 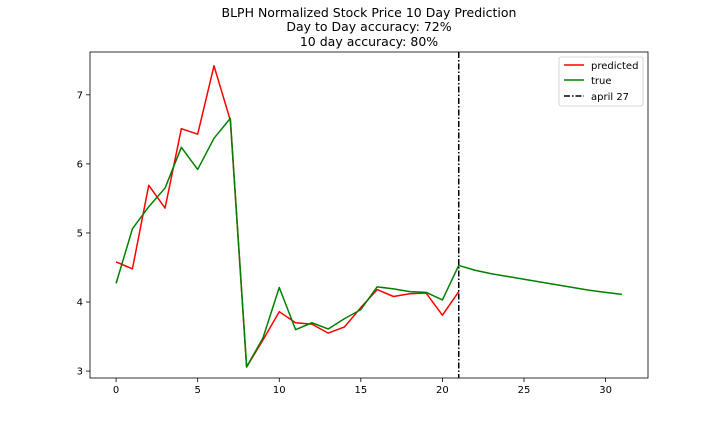 What do you see at coordinates (116, 390) in the screenshot?
I see `x-tick-label: 0` at bounding box center [116, 390].